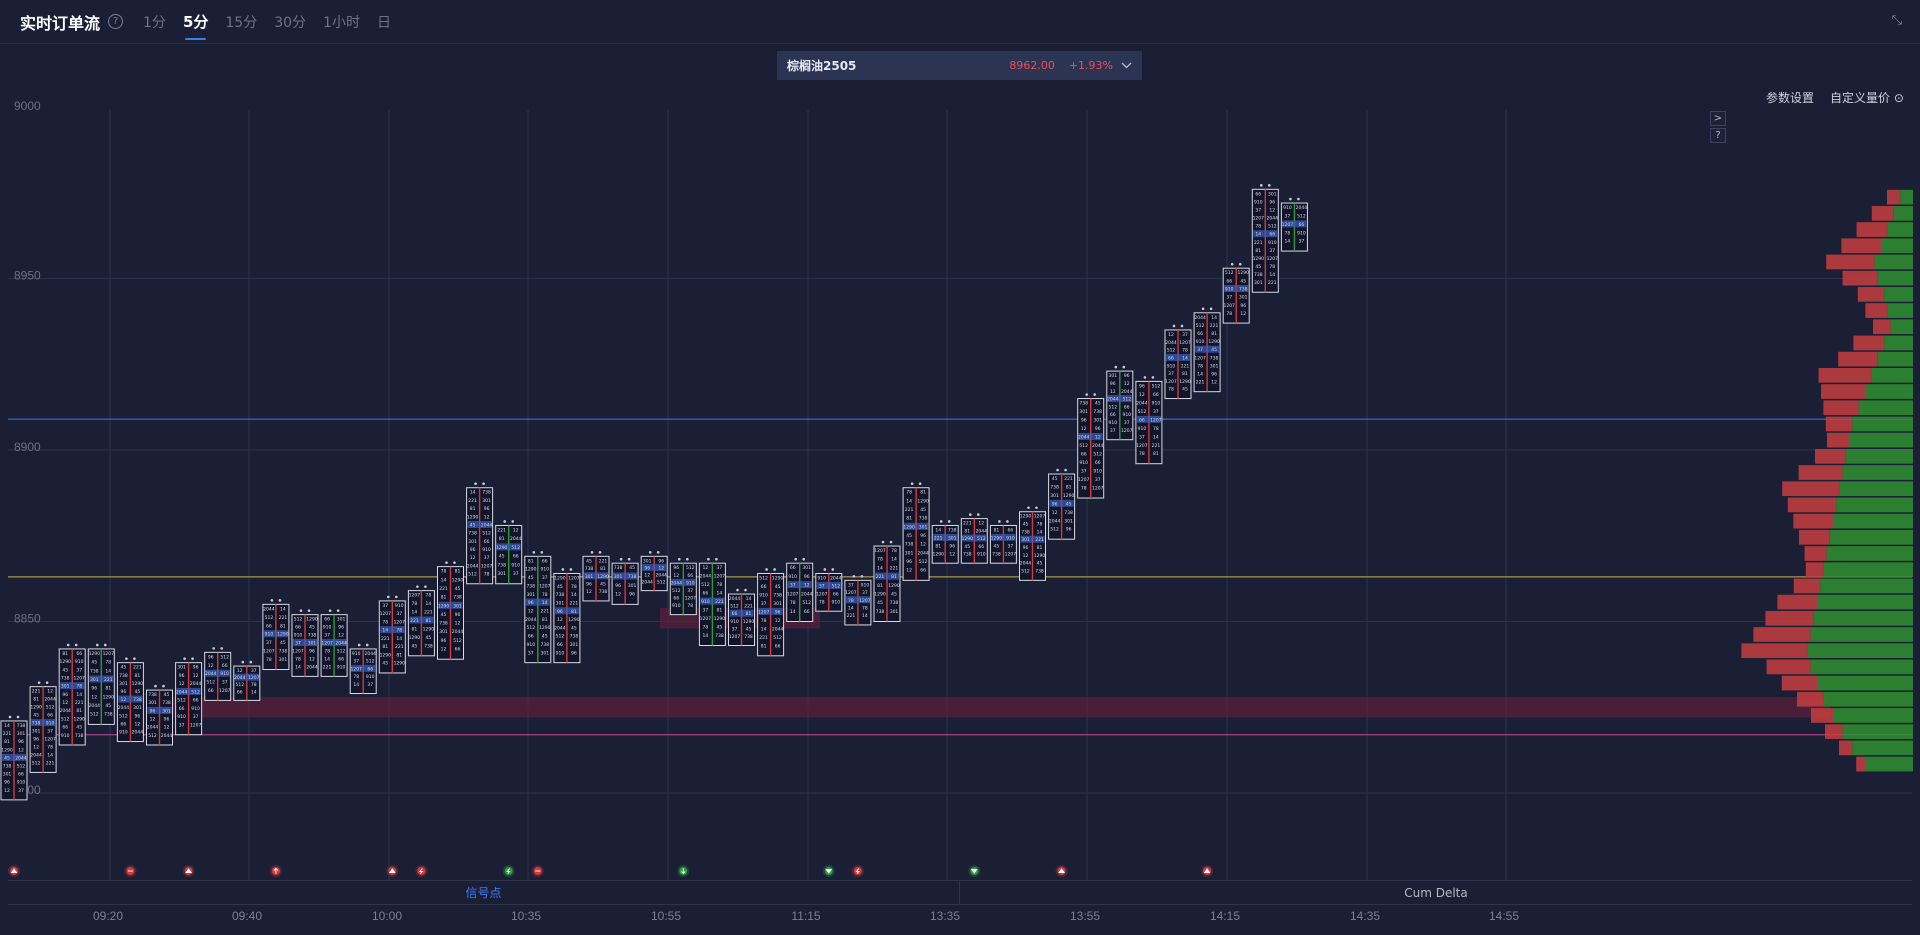  I want to click on symbol-selector: 棕榈油2505 8962.00 +1.93%, so click(959, 65).